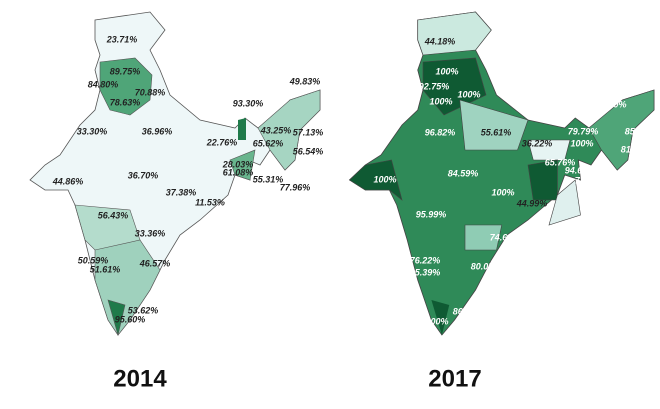 The width and height of the screenshot is (660, 409). I want to click on percent-label: 84.80%, so click(103, 84).